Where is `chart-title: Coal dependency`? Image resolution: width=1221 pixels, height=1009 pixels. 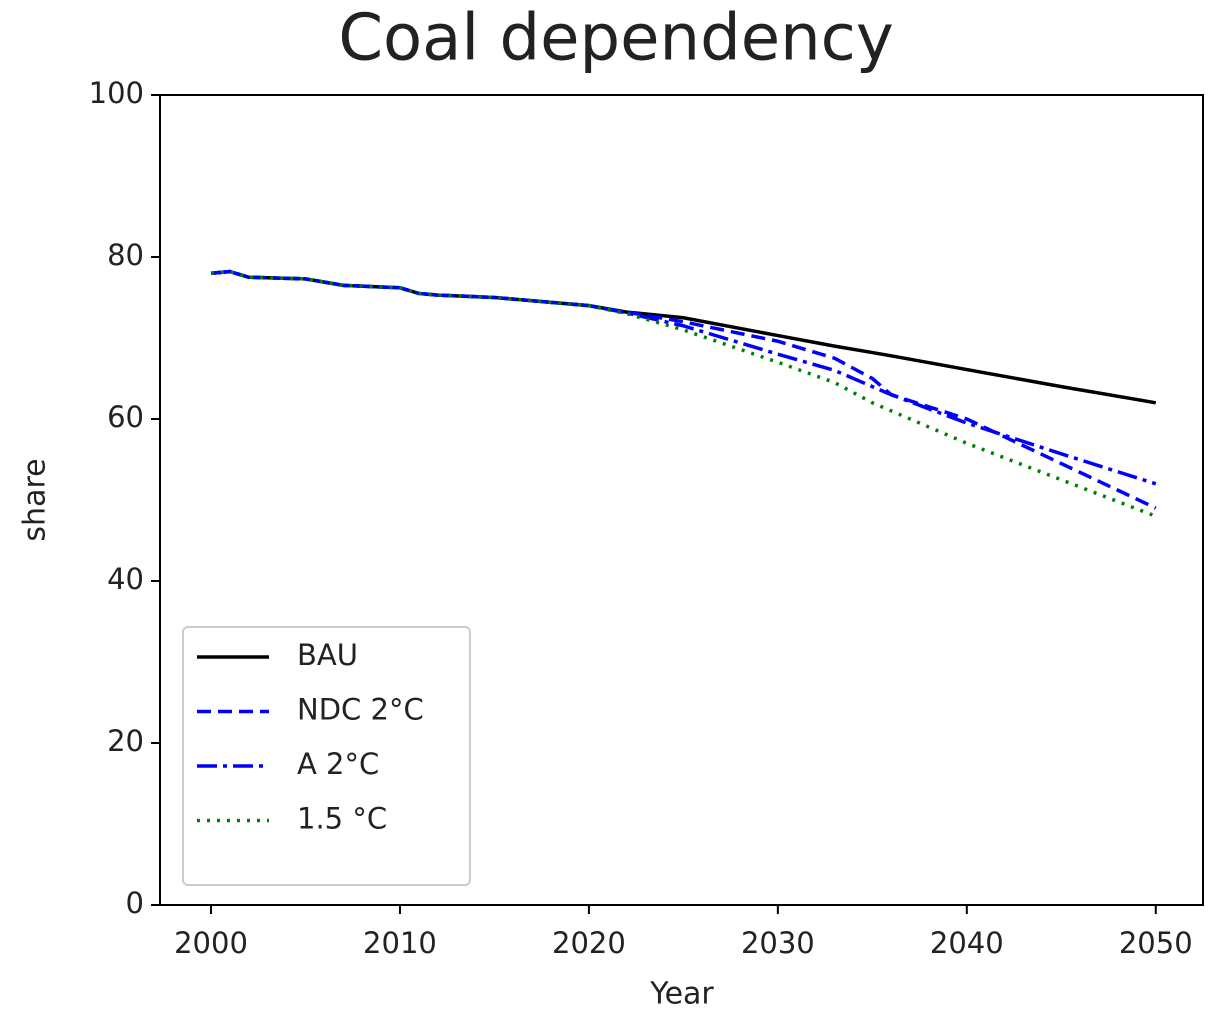 chart-title: Coal dependency is located at coordinates (615, 39).